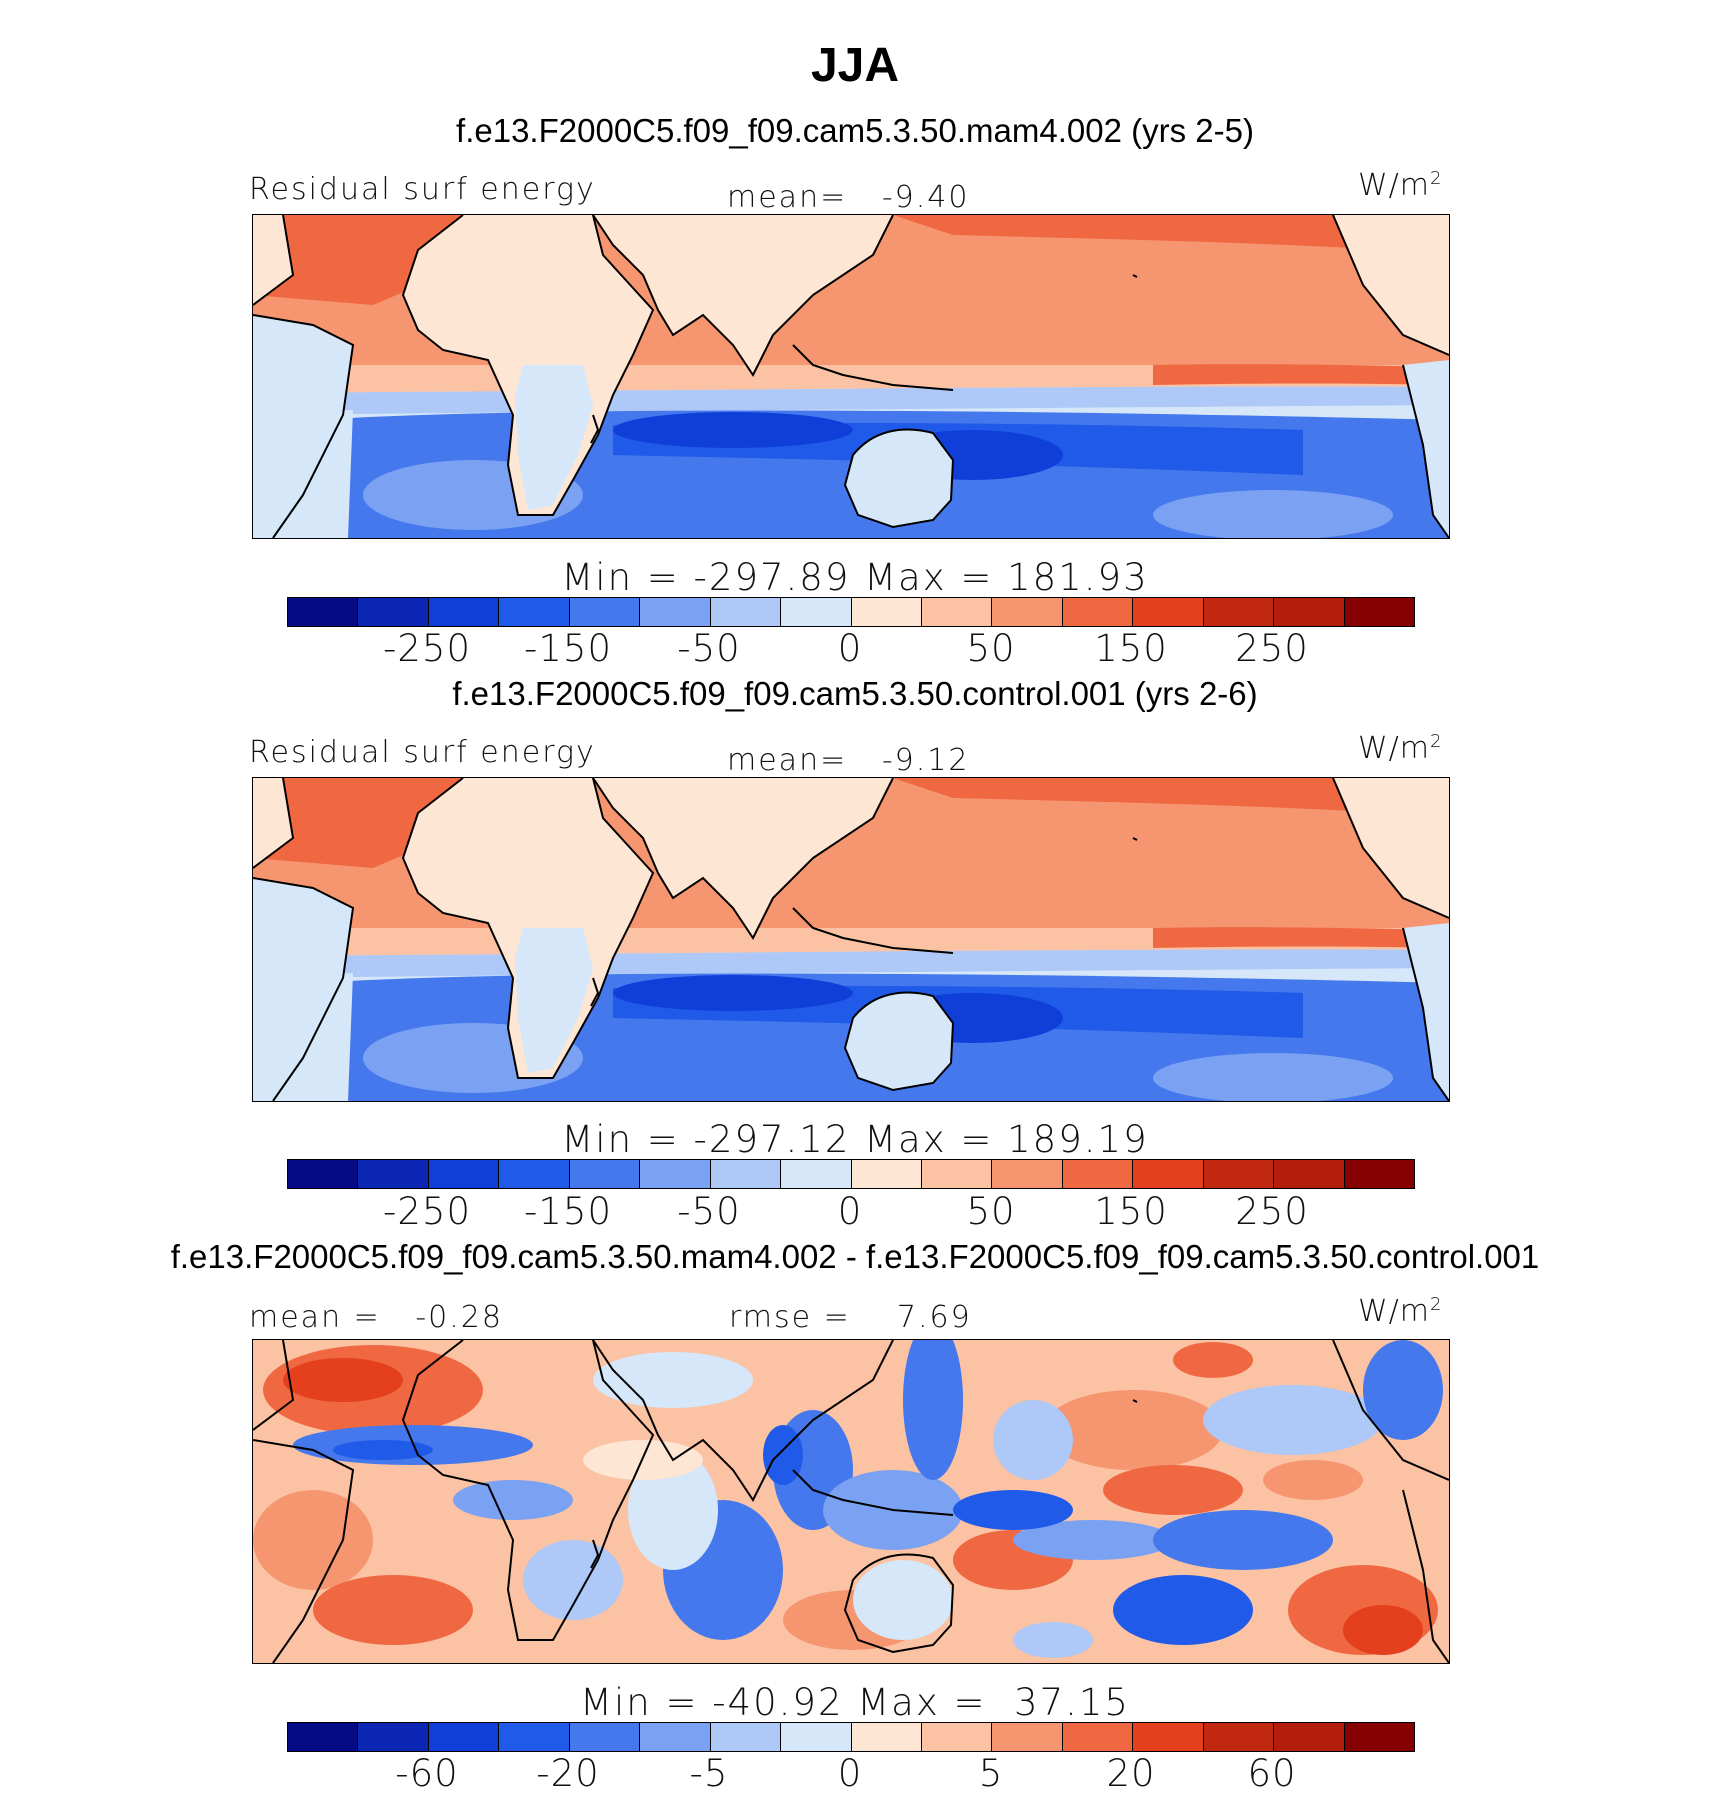  I want to click on panel-1-tick: 250, so click(1272, 648).